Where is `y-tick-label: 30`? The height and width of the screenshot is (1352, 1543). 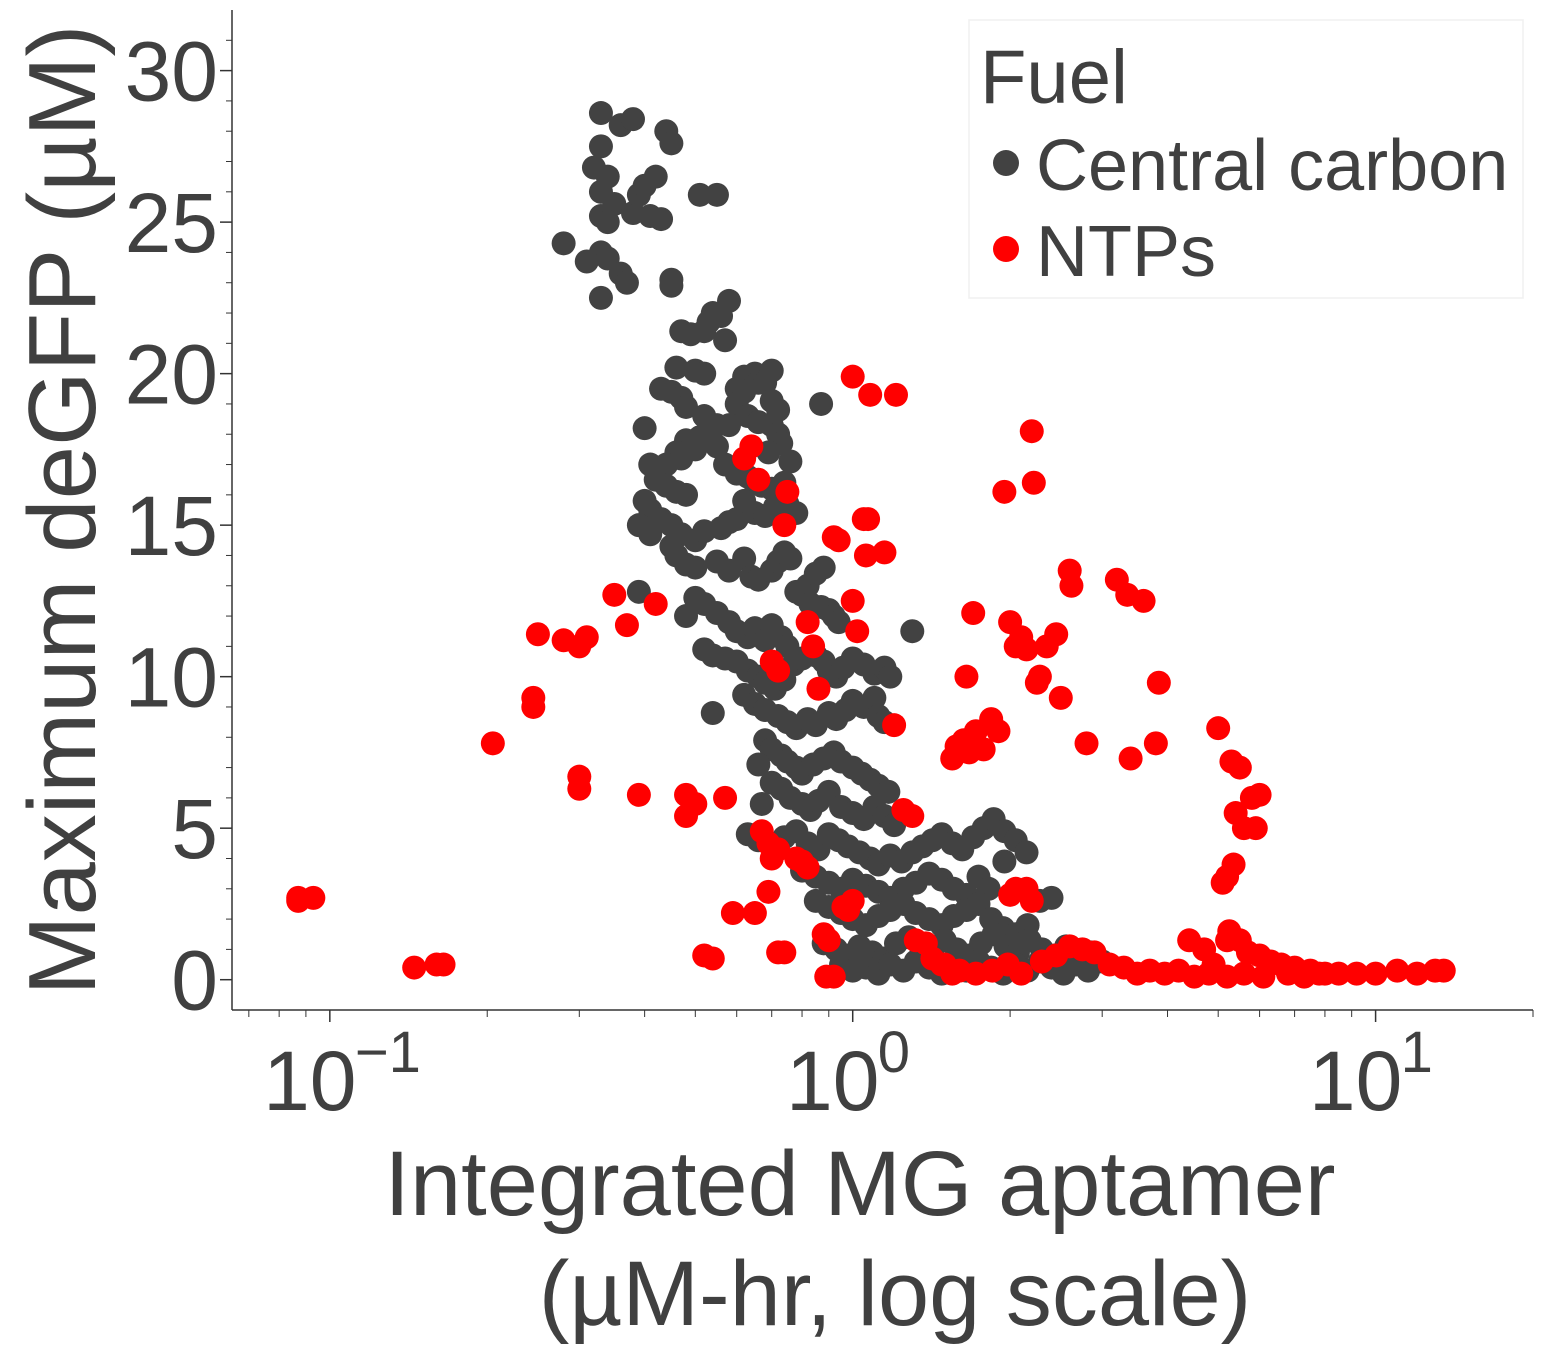 y-tick-label: 30 is located at coordinates (171, 72).